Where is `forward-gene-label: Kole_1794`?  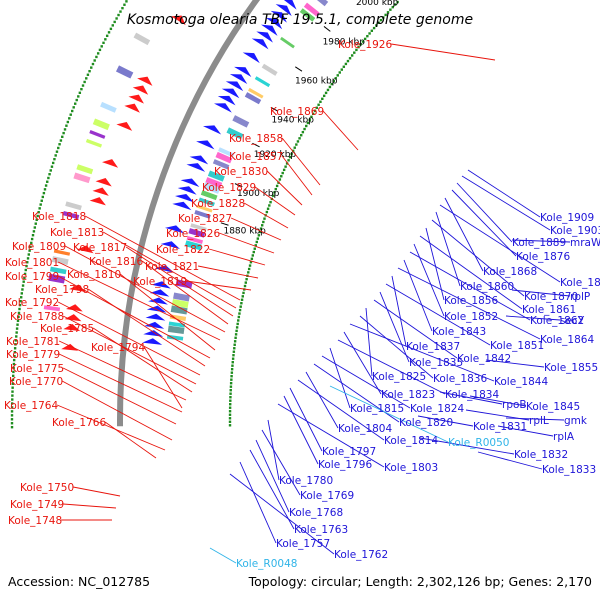
forward-gene-label: Kole_1794 is located at coordinates (118, 348).